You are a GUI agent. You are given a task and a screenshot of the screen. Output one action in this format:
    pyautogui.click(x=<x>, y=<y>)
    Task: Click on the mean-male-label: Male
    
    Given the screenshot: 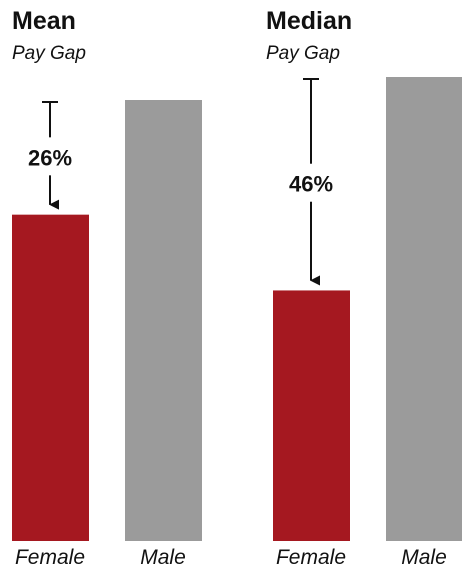 What is the action you would take?
    pyautogui.click(x=163, y=557)
    